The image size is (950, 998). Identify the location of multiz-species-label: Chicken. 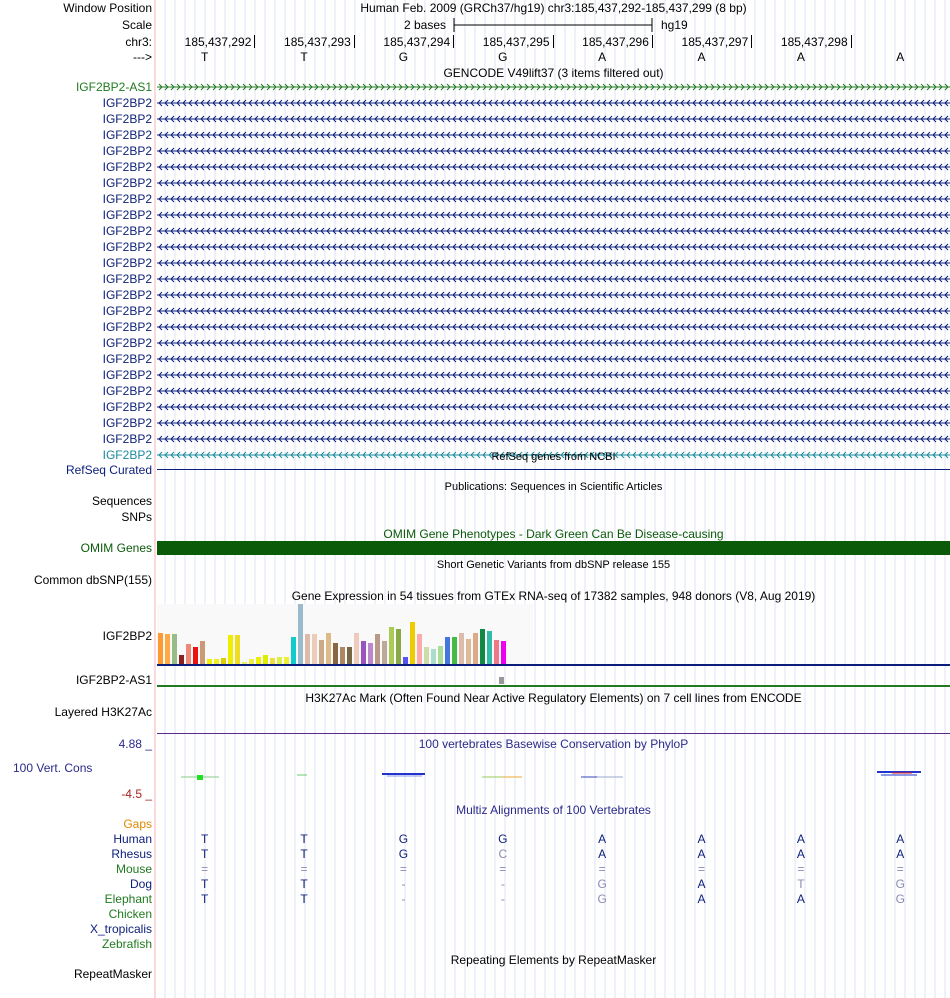
(130, 914).